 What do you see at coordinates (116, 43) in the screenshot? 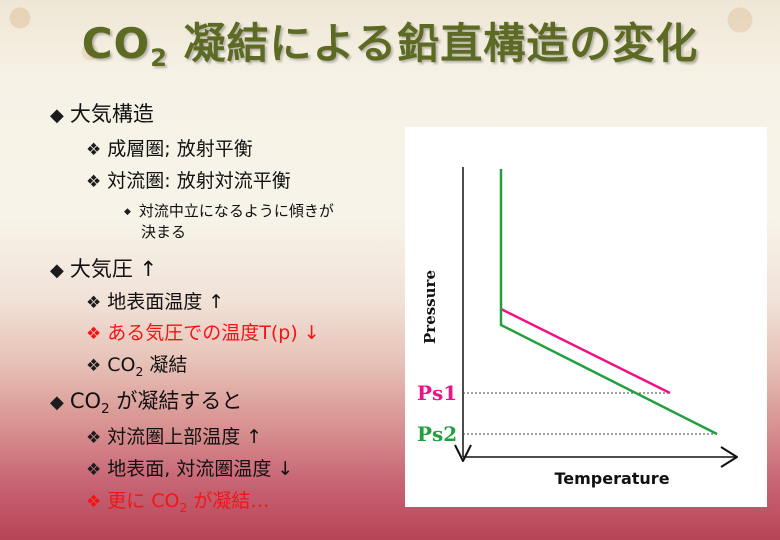
I see `title-co: CO` at bounding box center [116, 43].